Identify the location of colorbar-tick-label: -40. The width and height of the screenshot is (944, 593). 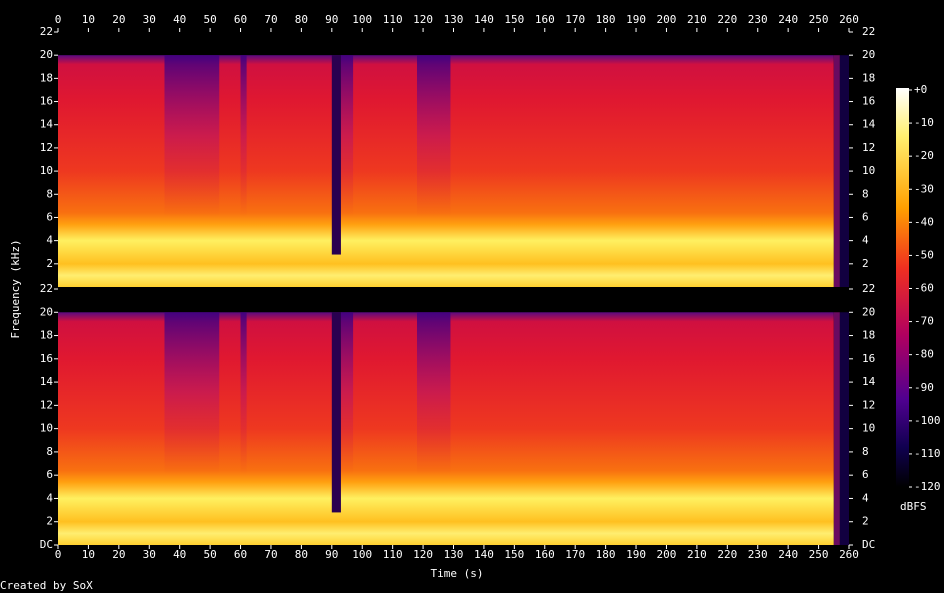
(924, 221).